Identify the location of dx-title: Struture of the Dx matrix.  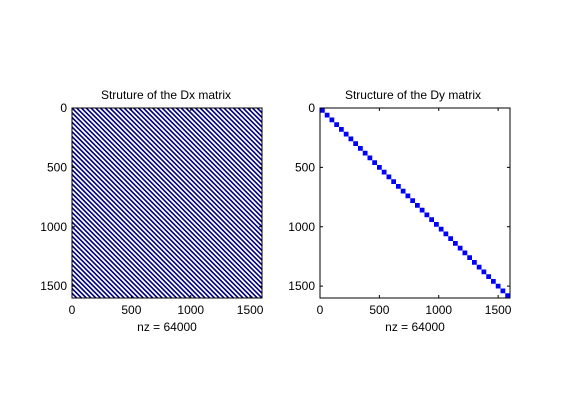
(166, 95).